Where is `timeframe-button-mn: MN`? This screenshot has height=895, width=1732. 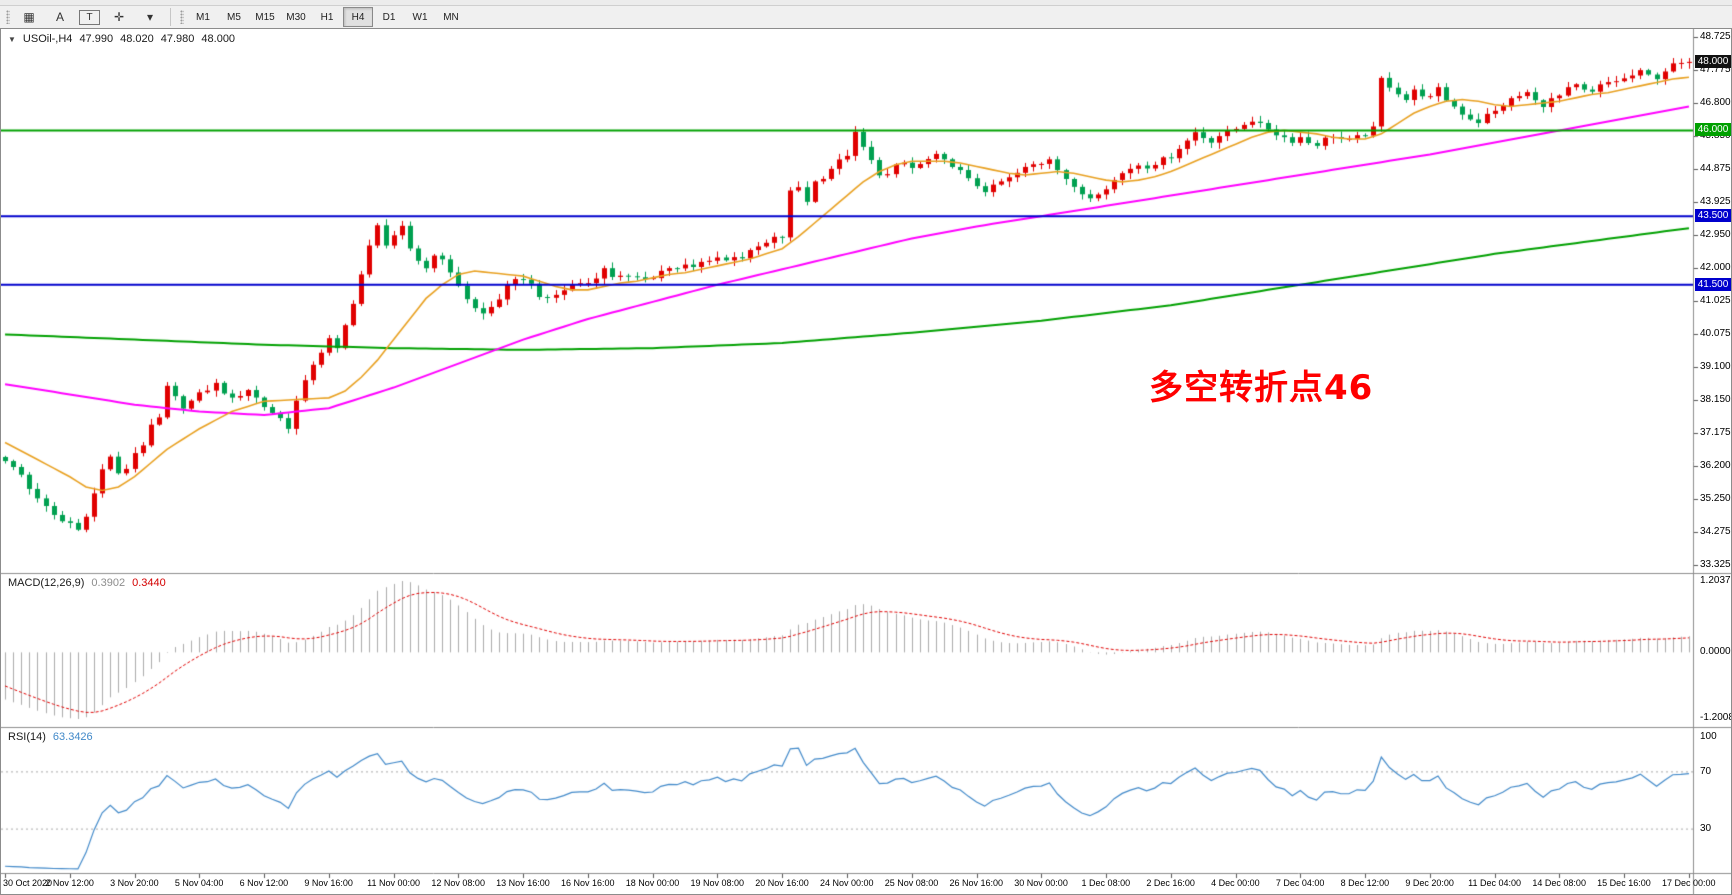 timeframe-button-mn: MN is located at coordinates (451, 17).